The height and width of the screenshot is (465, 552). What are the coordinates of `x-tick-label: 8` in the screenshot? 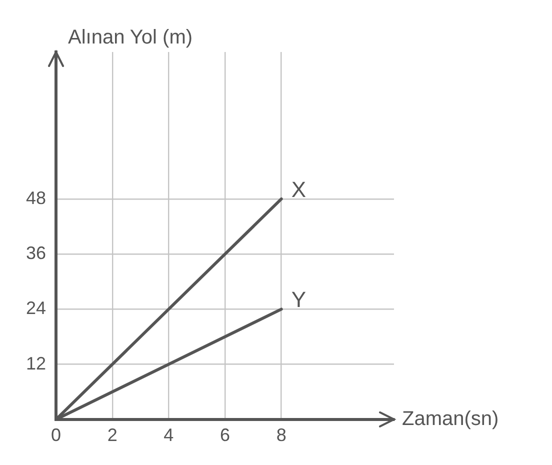 It's located at (281, 435).